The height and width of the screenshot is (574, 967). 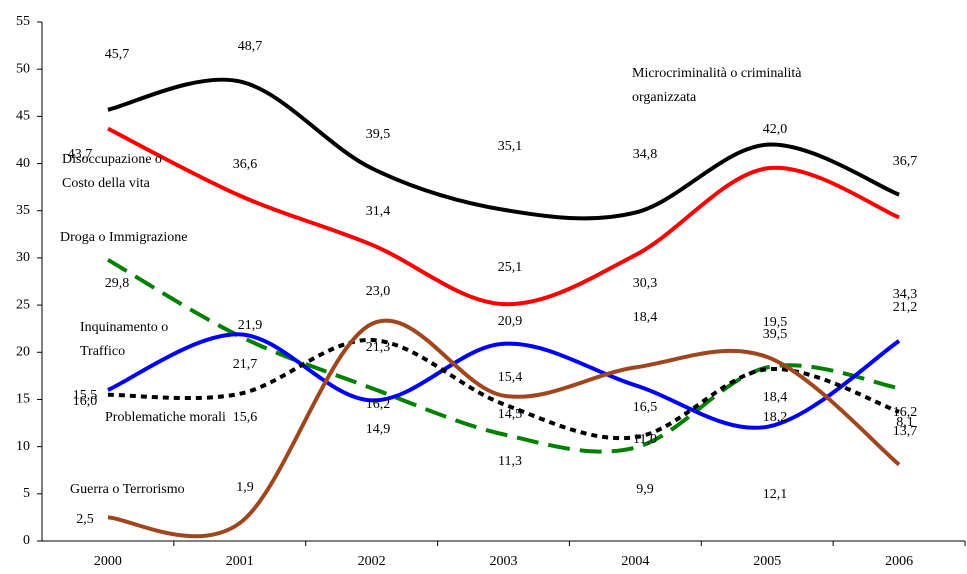 I want to click on data-label: 18,2, so click(x=775, y=417).